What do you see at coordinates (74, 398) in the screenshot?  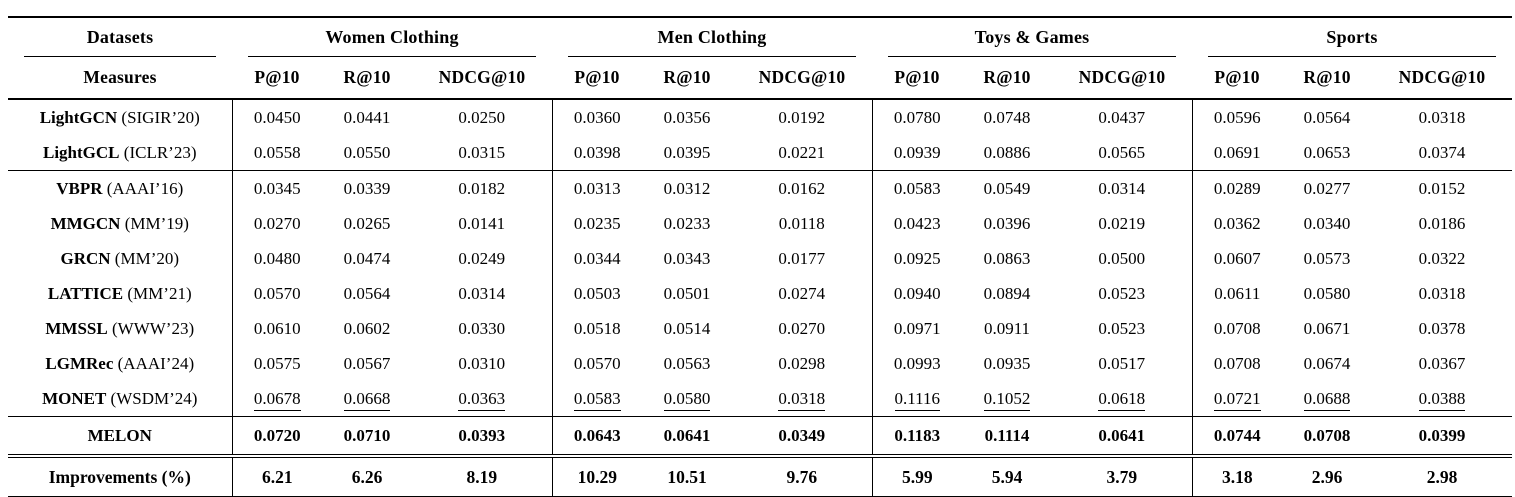 I see `method-name: MONET` at bounding box center [74, 398].